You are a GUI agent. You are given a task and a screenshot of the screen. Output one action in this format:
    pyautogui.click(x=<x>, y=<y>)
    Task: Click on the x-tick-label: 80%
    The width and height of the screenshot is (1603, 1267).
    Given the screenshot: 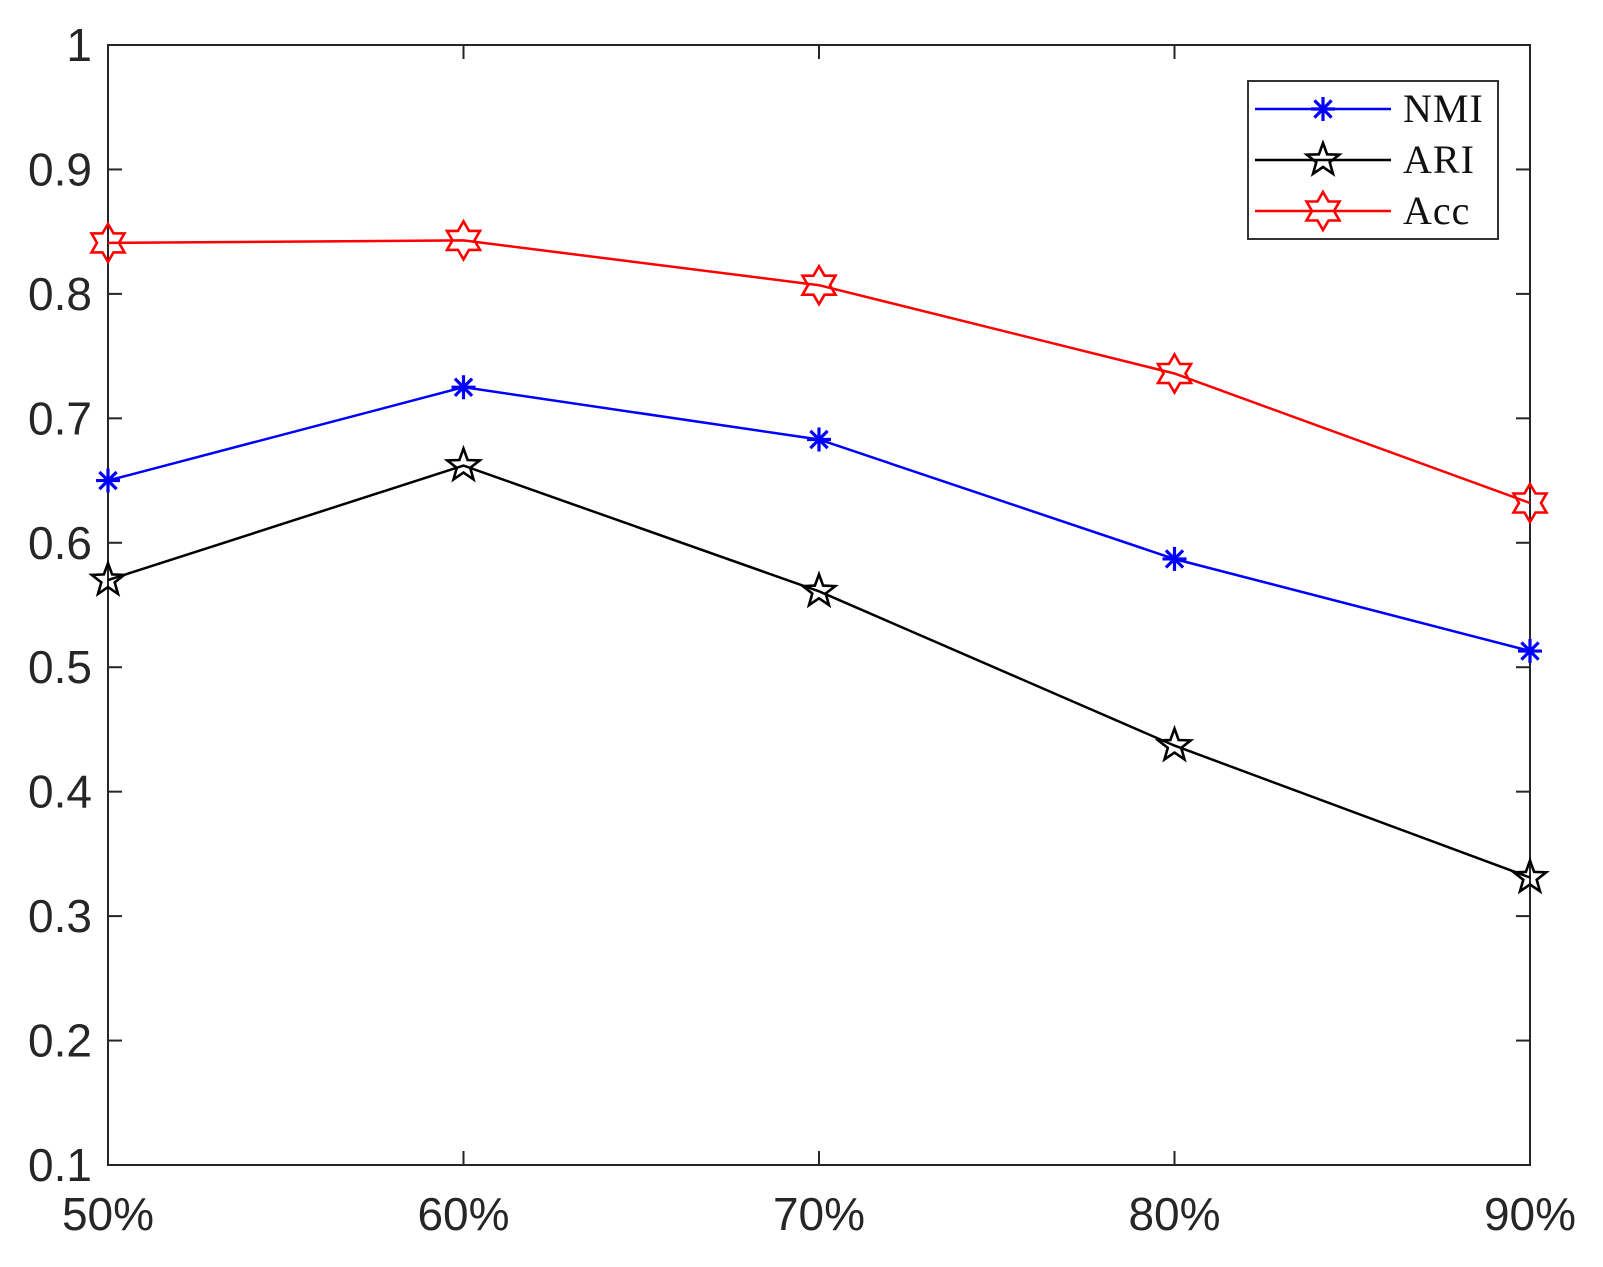 What is the action you would take?
    pyautogui.click(x=1174, y=1214)
    